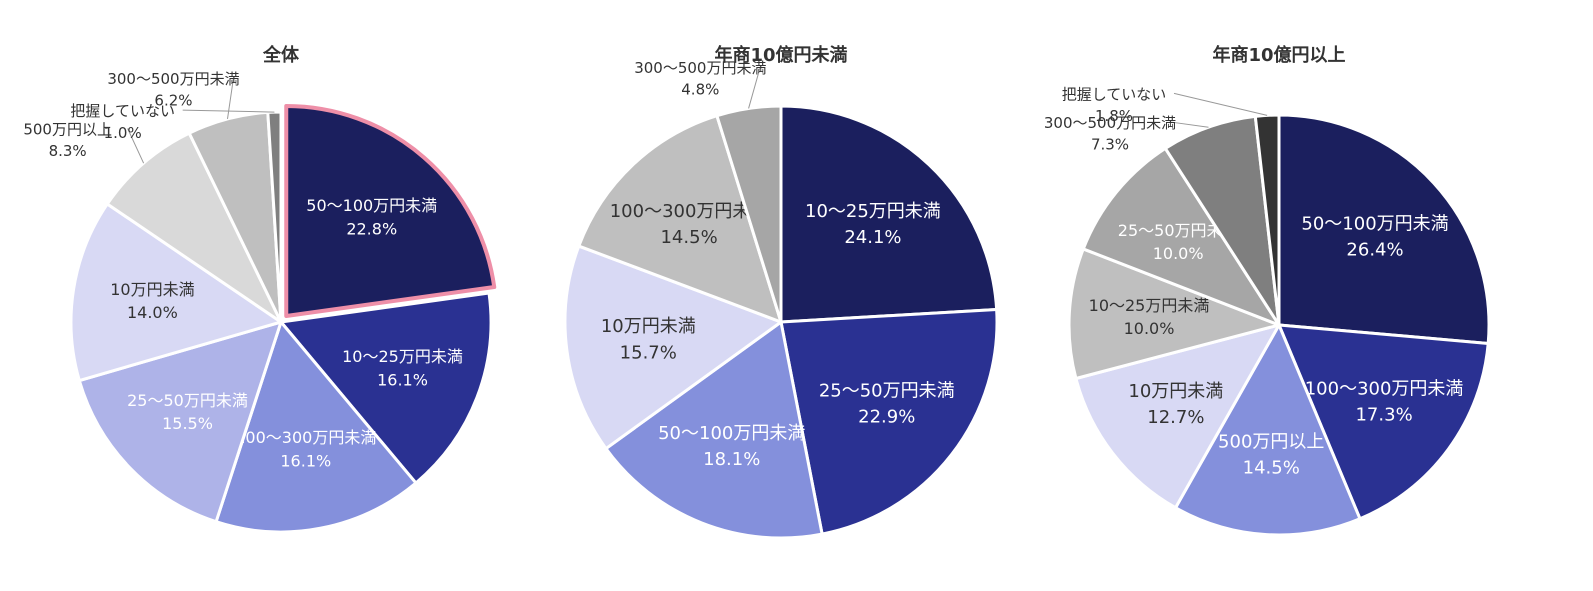 The image size is (1593, 591). Describe the element at coordinates (1278, 55) in the screenshot. I see `chart-title: 年商10億円以上` at that location.